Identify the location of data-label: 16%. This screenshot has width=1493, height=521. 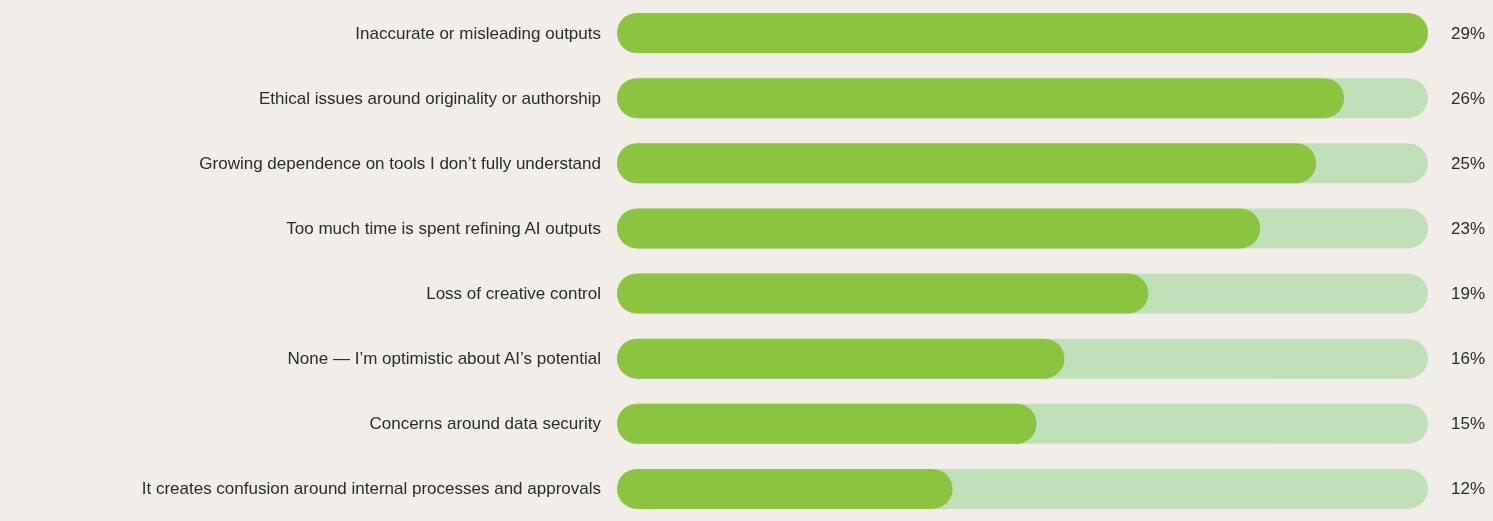
(1467, 359).